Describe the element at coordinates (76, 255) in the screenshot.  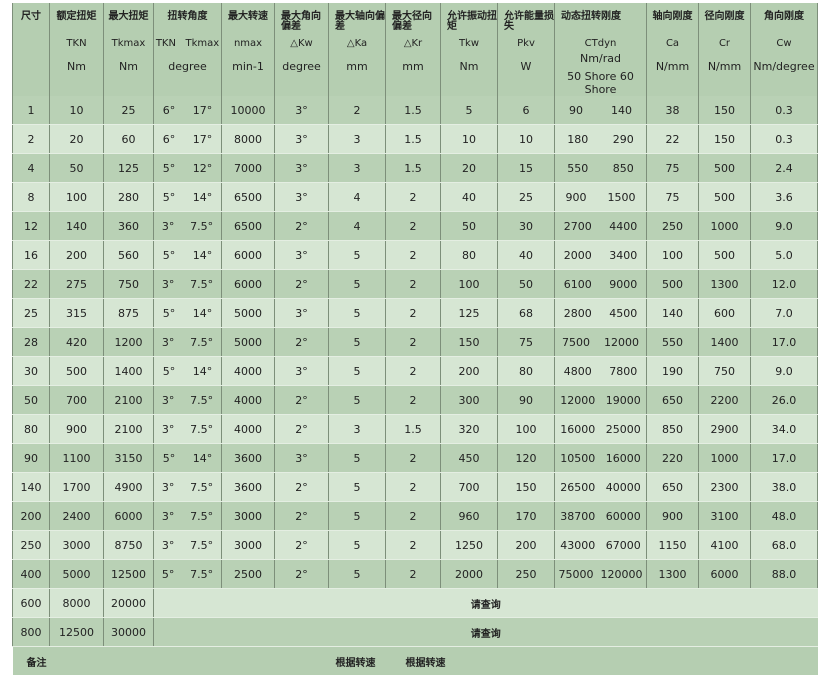
I see `cell-value: 200` at that location.